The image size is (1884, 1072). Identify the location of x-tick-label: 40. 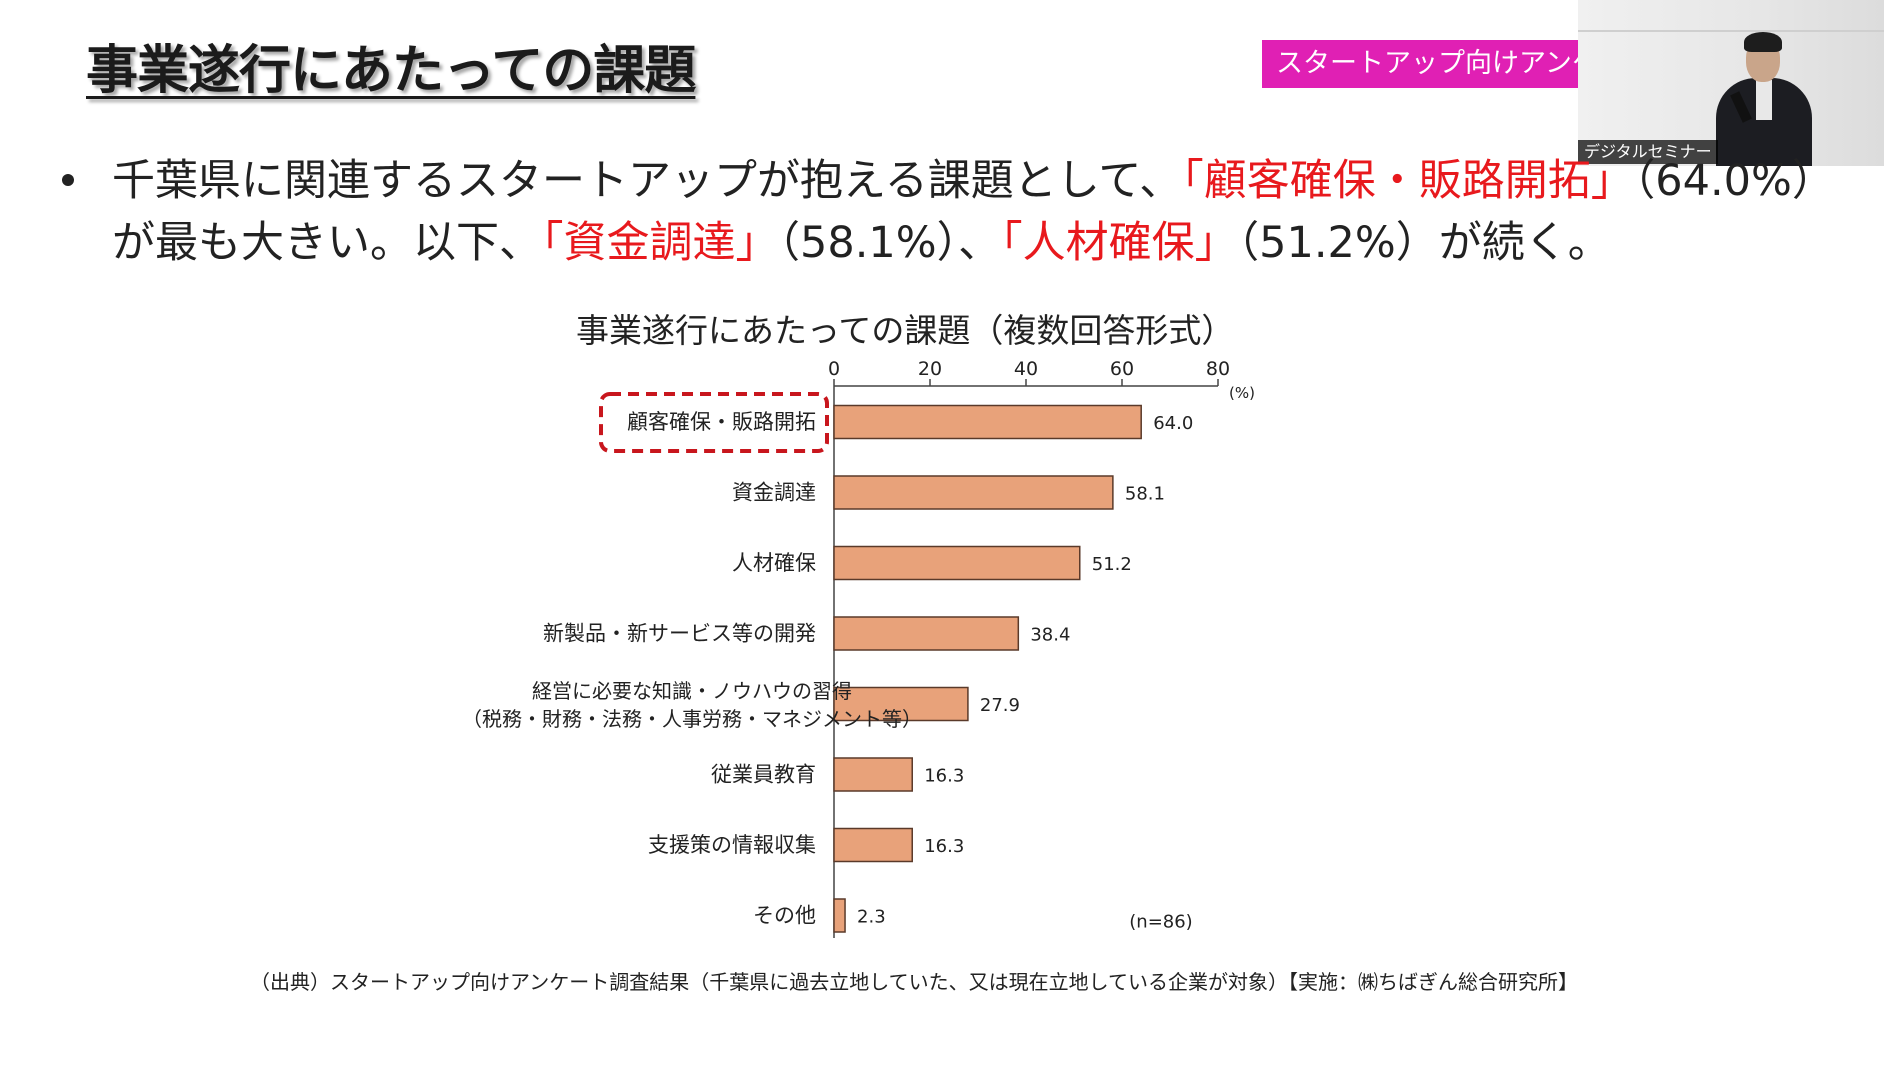
(1026, 369).